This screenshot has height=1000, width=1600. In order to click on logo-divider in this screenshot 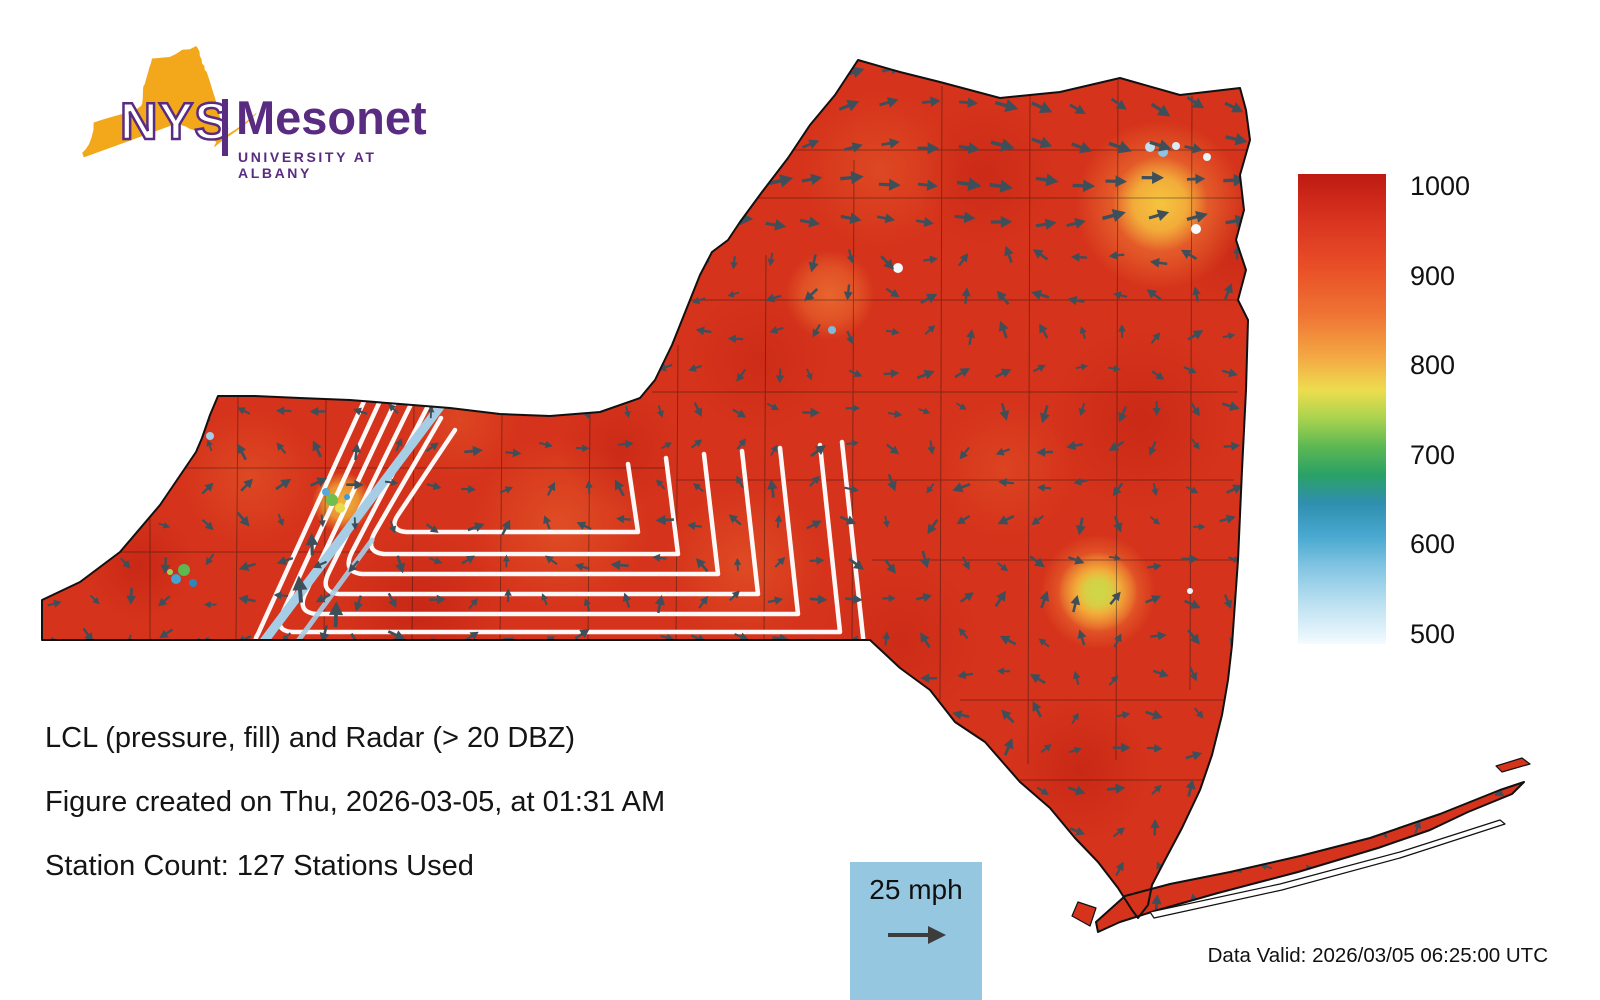, I will do `click(225, 127)`.